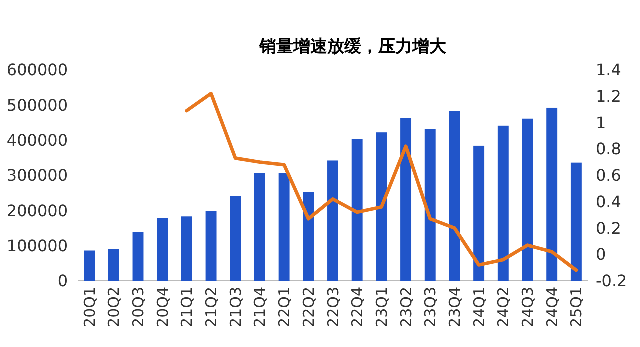  What do you see at coordinates (353, 47) in the screenshot?
I see `chart-title: 销量增速放缓，压力增大` at bounding box center [353, 47].